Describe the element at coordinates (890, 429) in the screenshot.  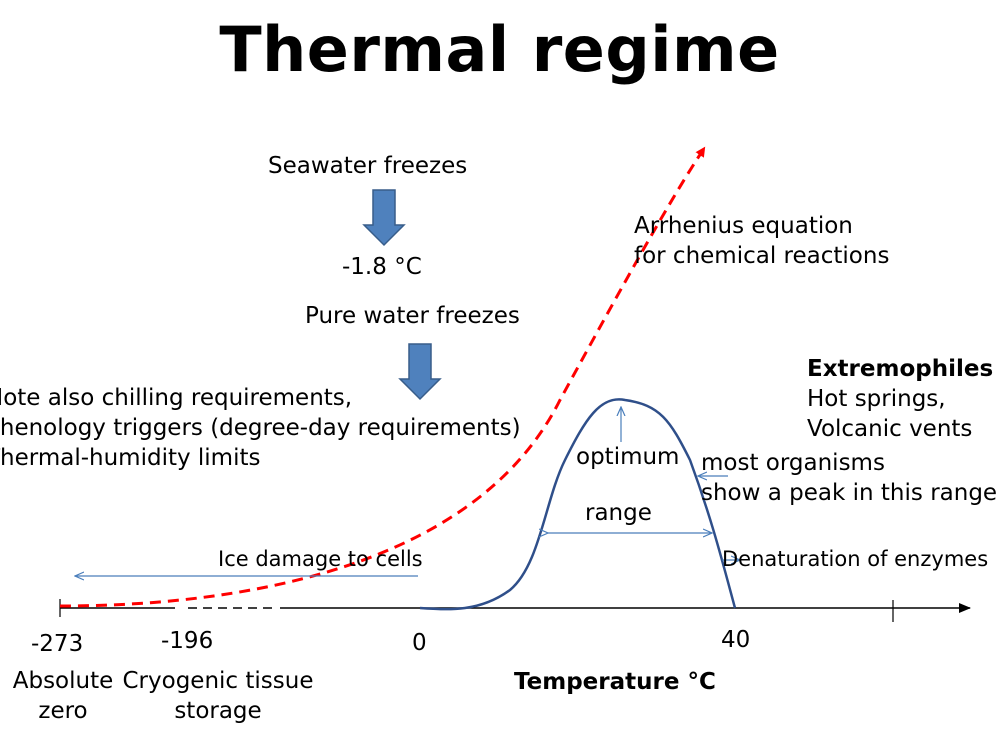
I see `extremophiles-line2: Volcanic vents` at that location.